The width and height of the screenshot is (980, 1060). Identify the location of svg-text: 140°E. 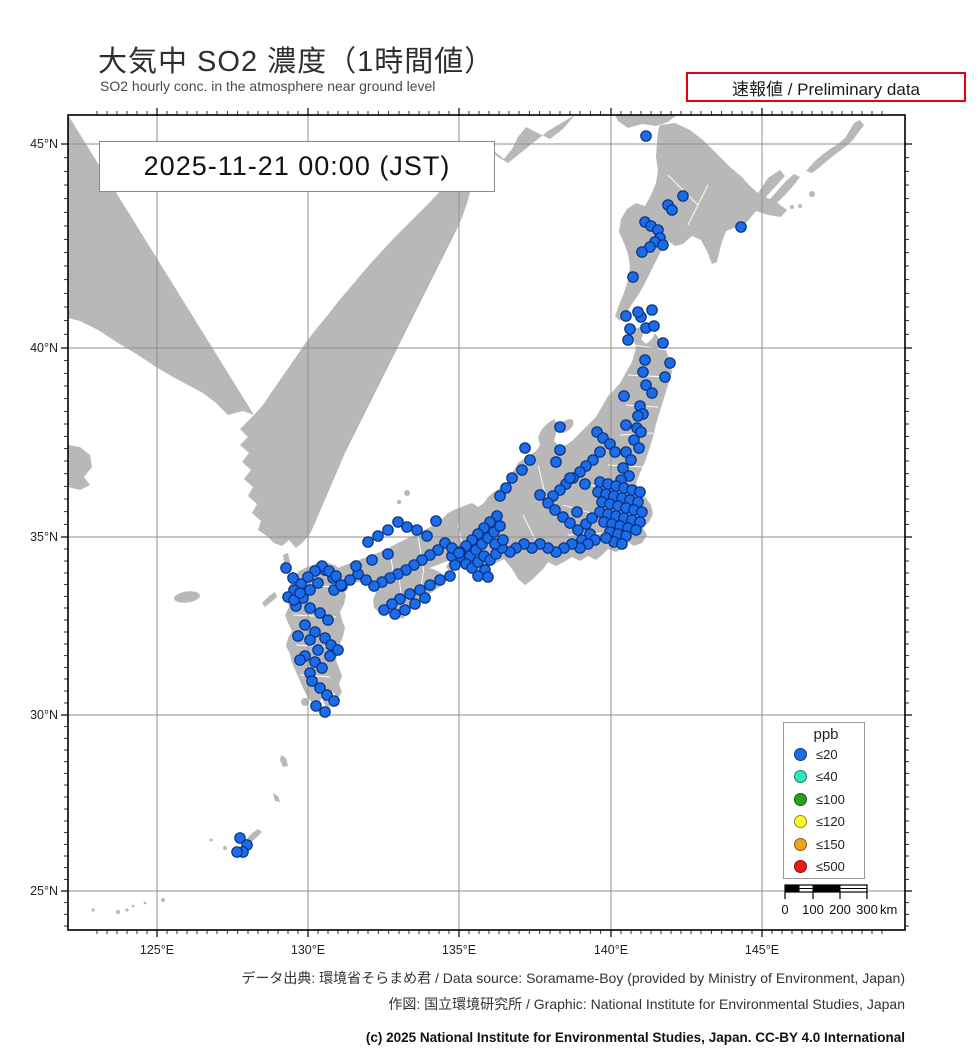
(611, 950).